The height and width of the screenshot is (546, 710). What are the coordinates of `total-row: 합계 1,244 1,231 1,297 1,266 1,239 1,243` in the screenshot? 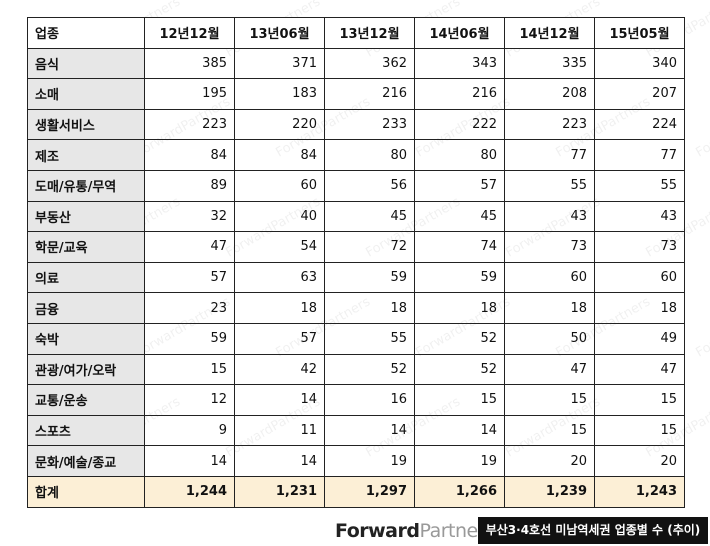 It's located at (356, 491).